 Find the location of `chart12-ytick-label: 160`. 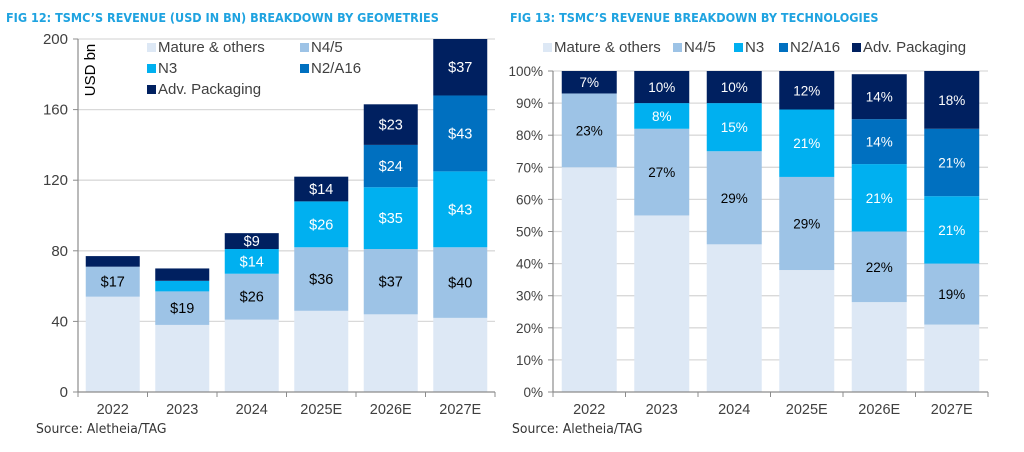

chart12-ytick-label: 160 is located at coordinates (55, 110).